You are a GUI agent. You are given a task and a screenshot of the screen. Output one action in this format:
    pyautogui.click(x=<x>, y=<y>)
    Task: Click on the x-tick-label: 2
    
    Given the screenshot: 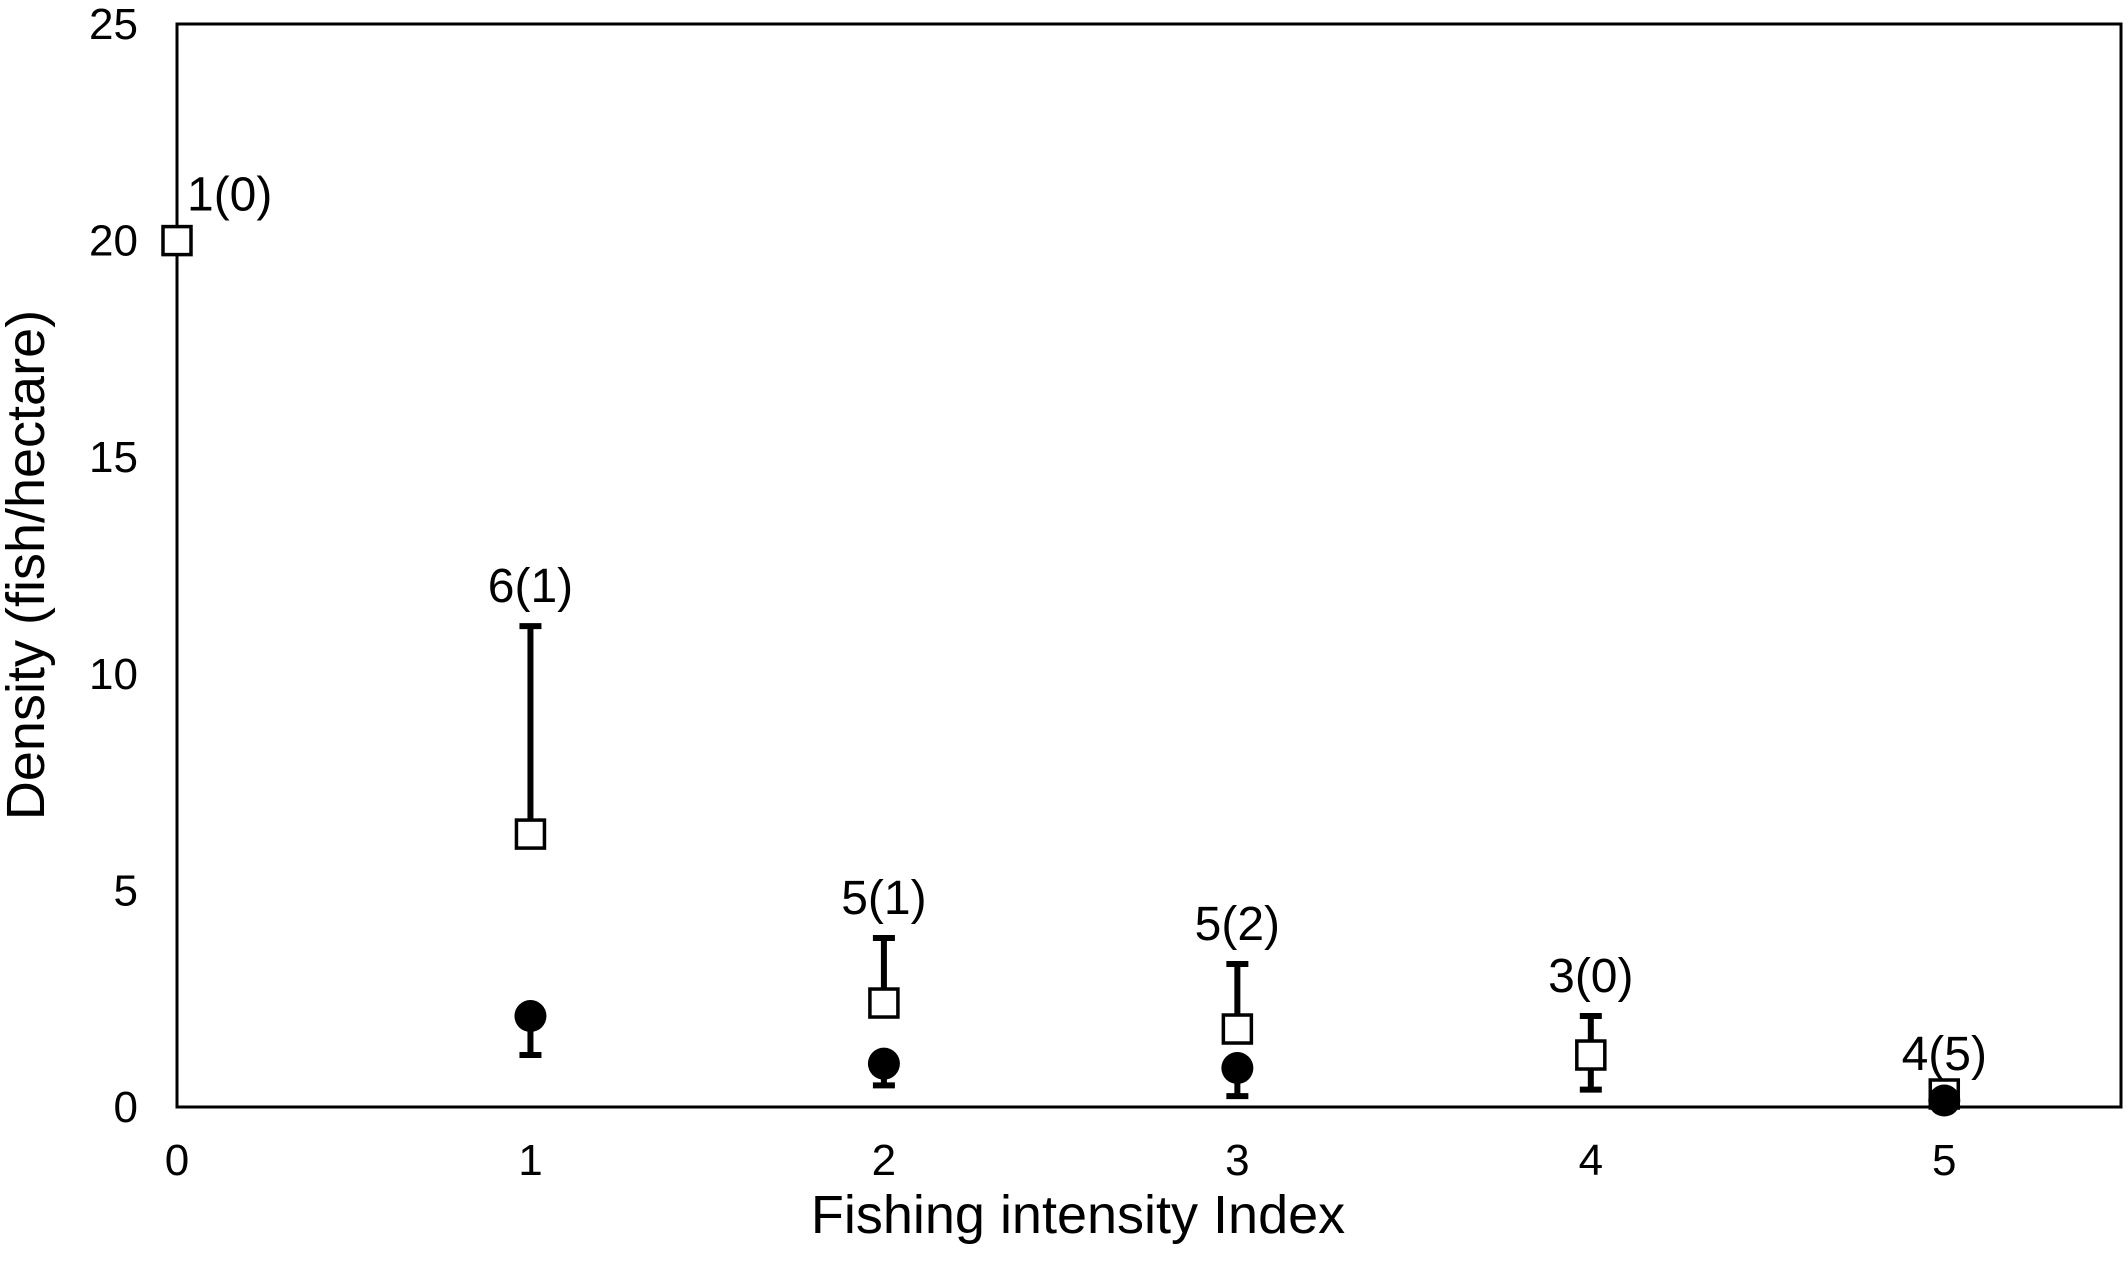 What is the action you would take?
    pyautogui.click(x=884, y=1160)
    